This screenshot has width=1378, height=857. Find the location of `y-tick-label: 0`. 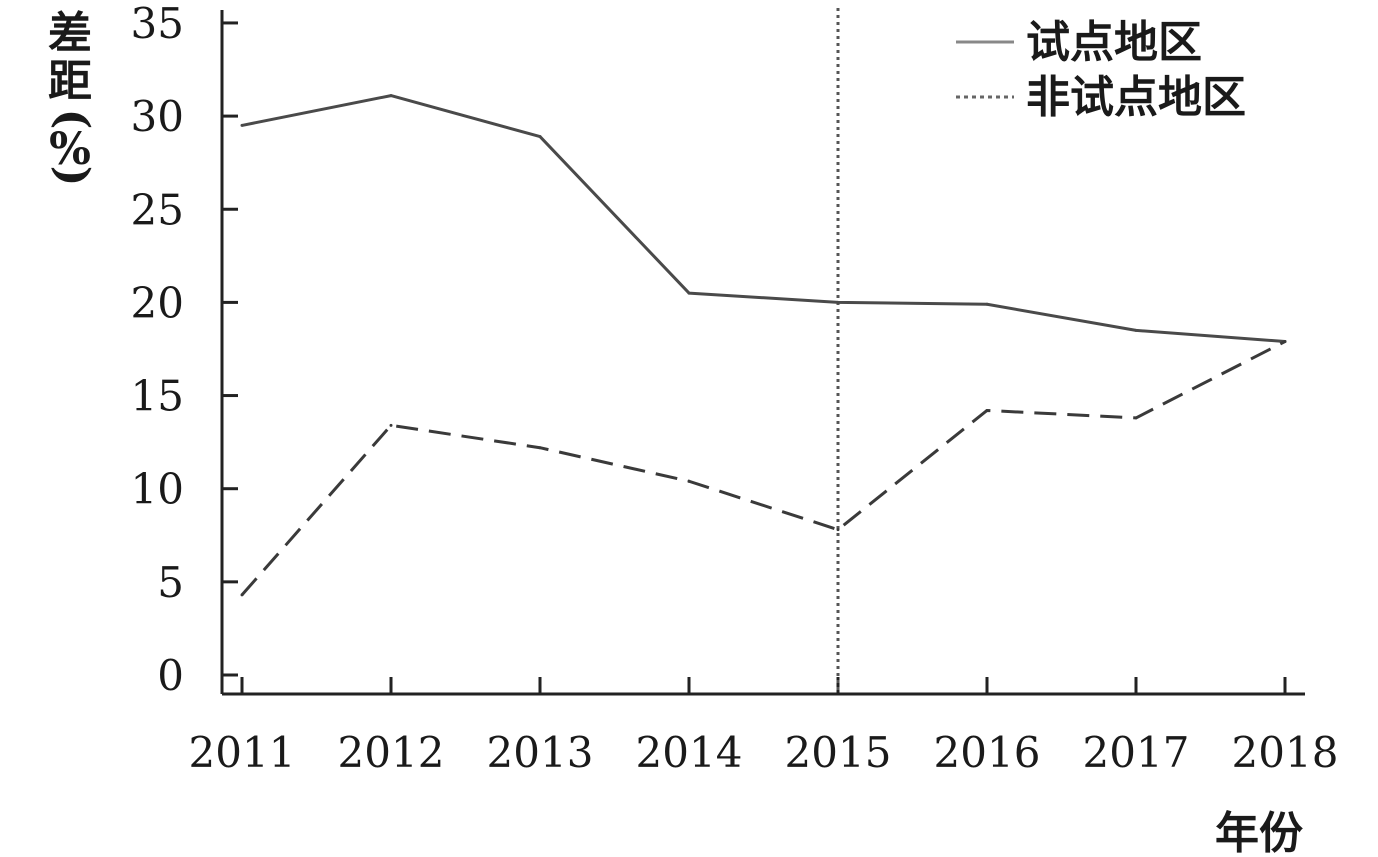

y-tick-label: 0 is located at coordinates (170, 675).